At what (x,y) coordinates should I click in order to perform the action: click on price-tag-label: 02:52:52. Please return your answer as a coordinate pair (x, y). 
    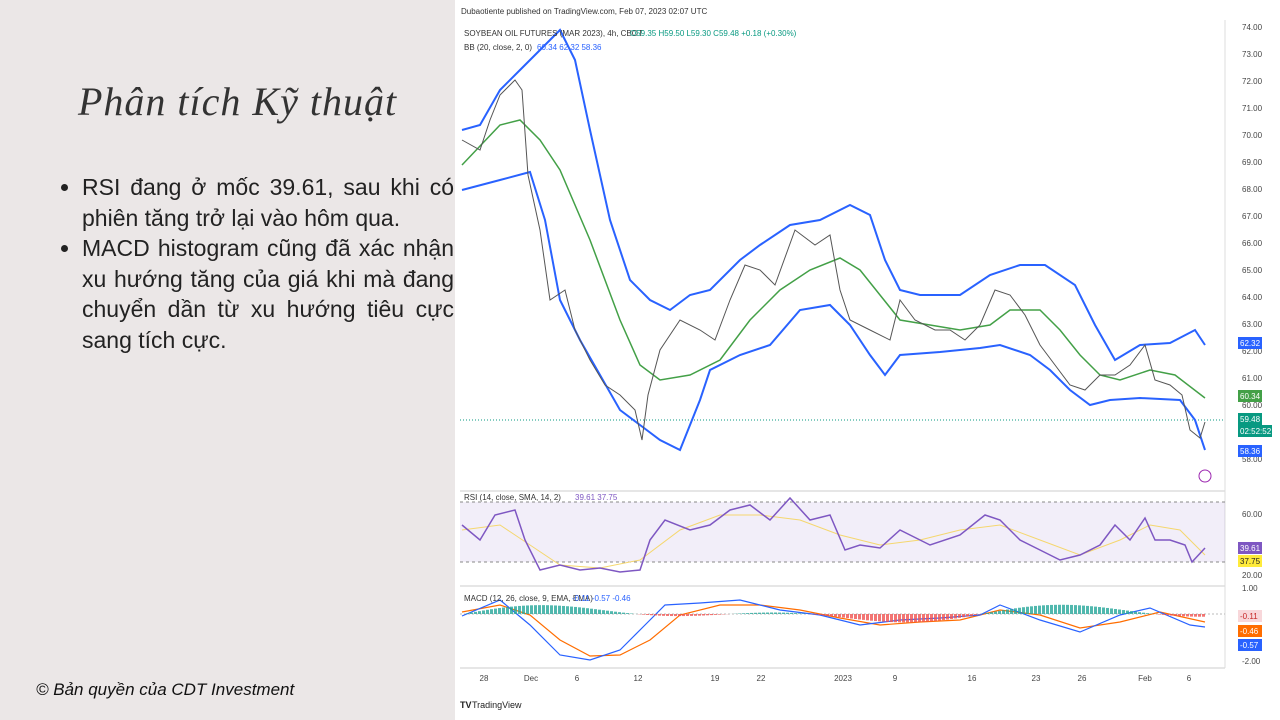
    Looking at the image, I should click on (1256, 431).